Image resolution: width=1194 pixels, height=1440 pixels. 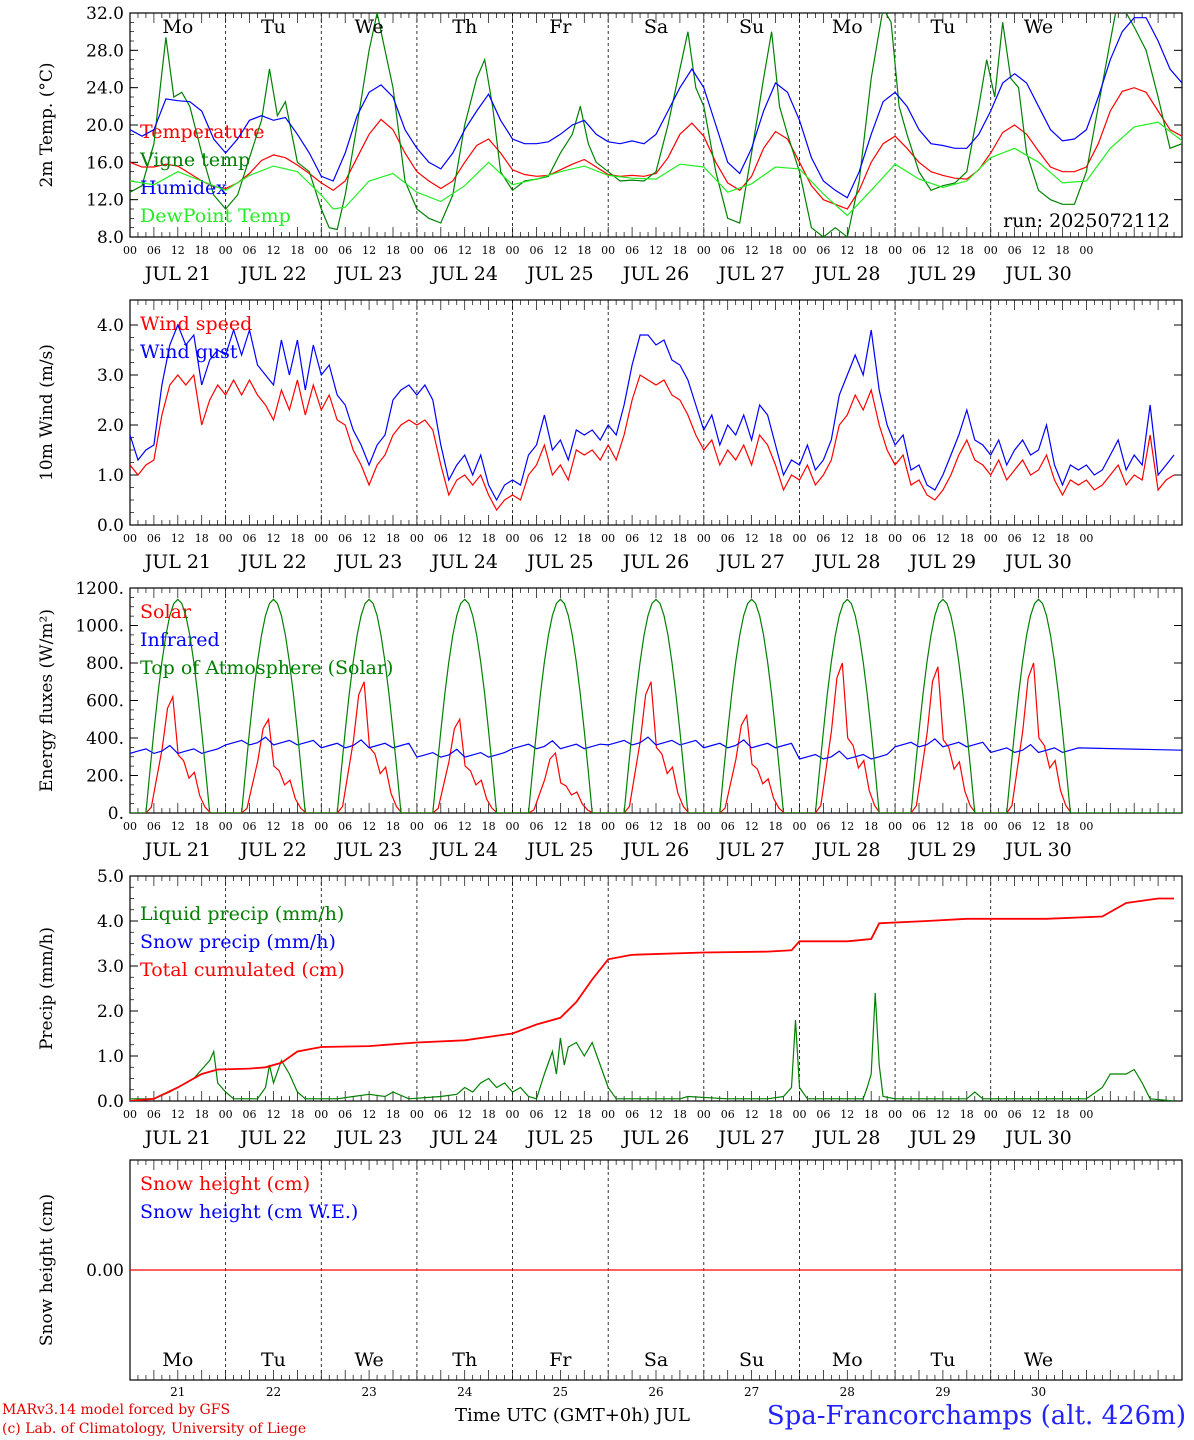 I want to click on legend-entry: Total cumulated (cm), so click(x=242, y=970).